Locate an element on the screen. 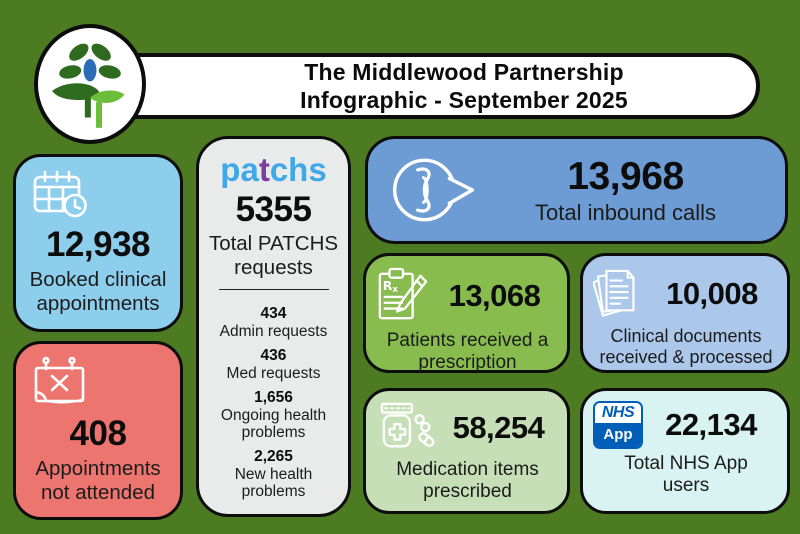  patchs-logo-pa: pa is located at coordinates (239, 169).